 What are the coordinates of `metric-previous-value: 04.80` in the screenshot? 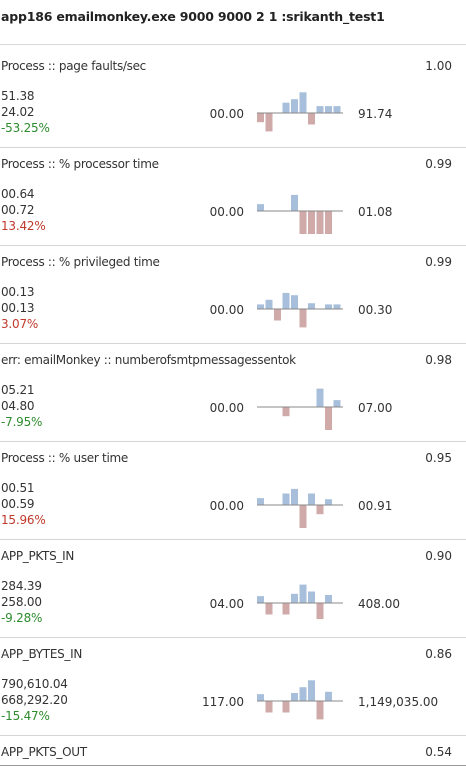 It's located at (18, 406).